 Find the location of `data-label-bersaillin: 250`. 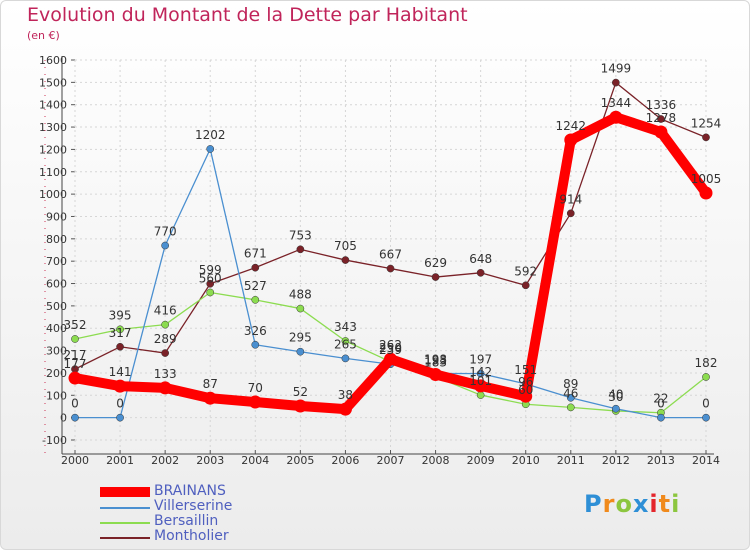

data-label-bersaillin: 250 is located at coordinates (390, 348).